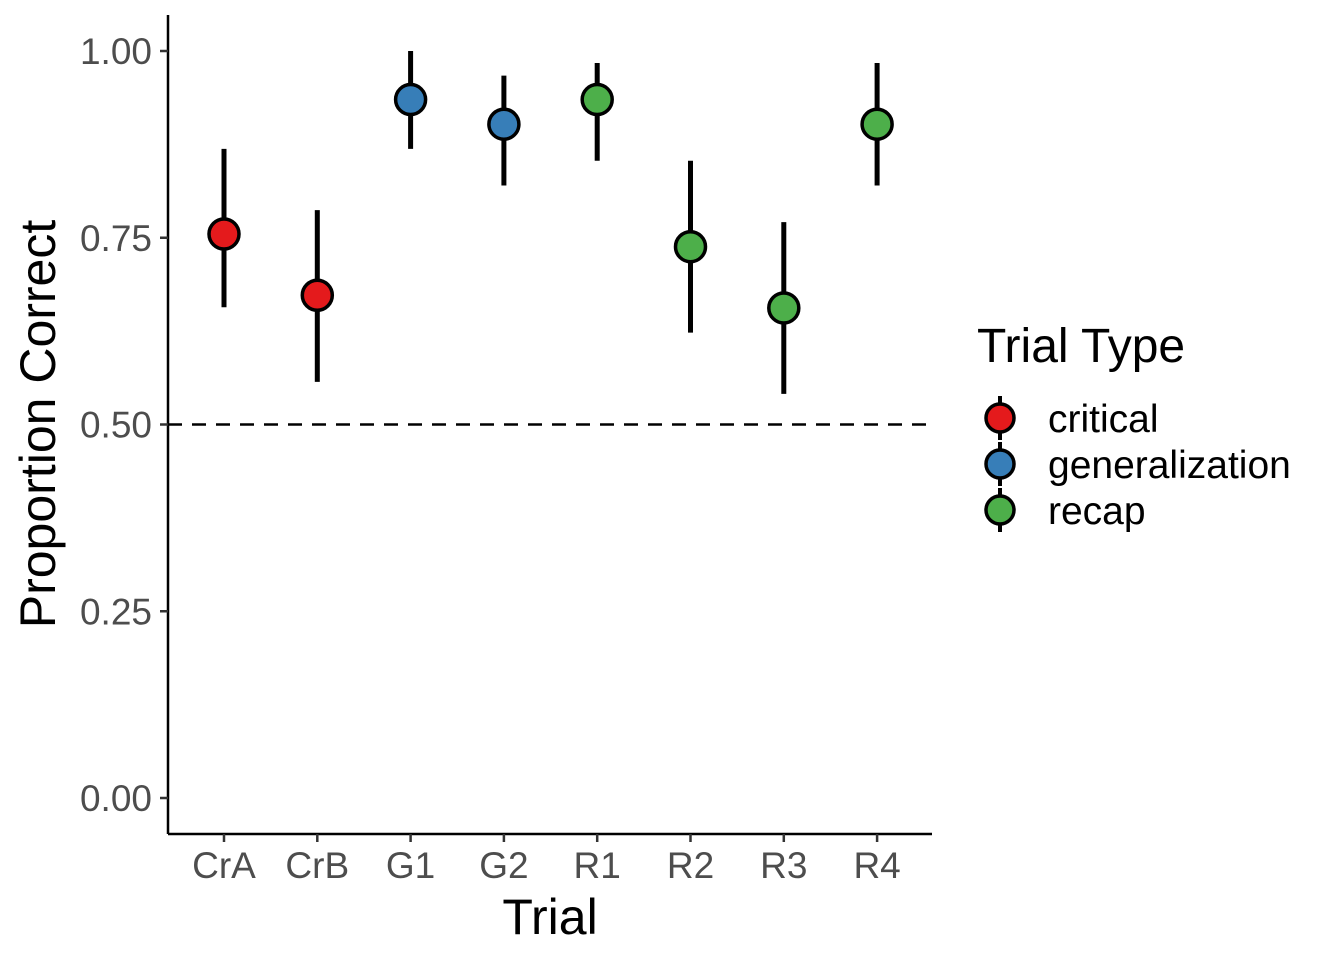 Image resolution: width=1344 pixels, height=960 pixels. I want to click on x-tick-label: R3, so click(783, 865).